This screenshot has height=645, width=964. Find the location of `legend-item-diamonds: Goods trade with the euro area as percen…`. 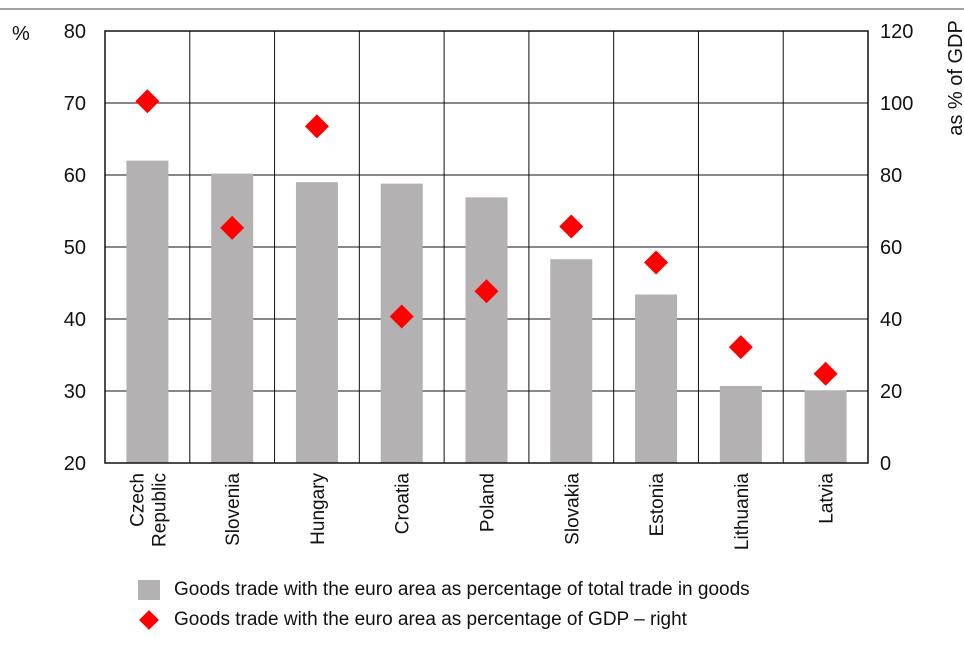

legend-item-diamonds: Goods trade with the euro area as percen… is located at coordinates (444, 620).